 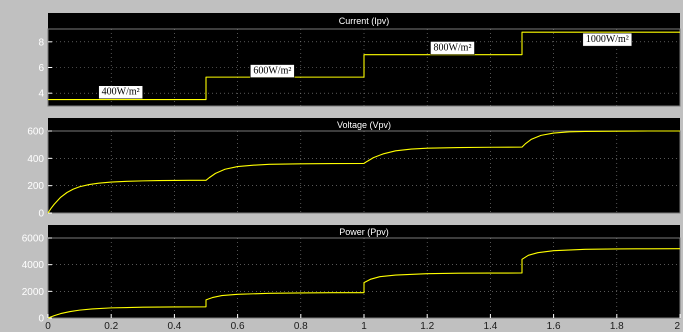 What do you see at coordinates (111, 326) in the screenshot?
I see `x-tick-label: 0.2` at bounding box center [111, 326].